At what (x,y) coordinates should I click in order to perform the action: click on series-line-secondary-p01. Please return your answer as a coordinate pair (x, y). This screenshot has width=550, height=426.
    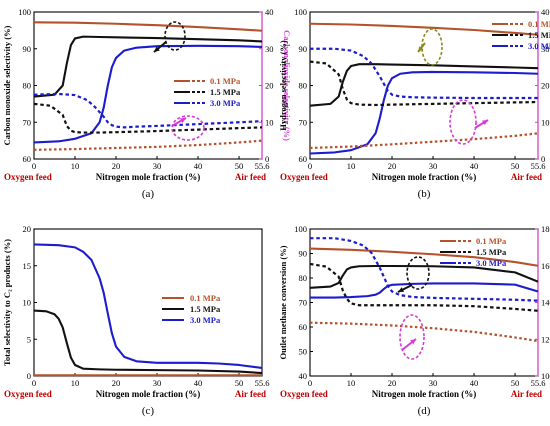
    Looking at the image, I should click on (424, 332).